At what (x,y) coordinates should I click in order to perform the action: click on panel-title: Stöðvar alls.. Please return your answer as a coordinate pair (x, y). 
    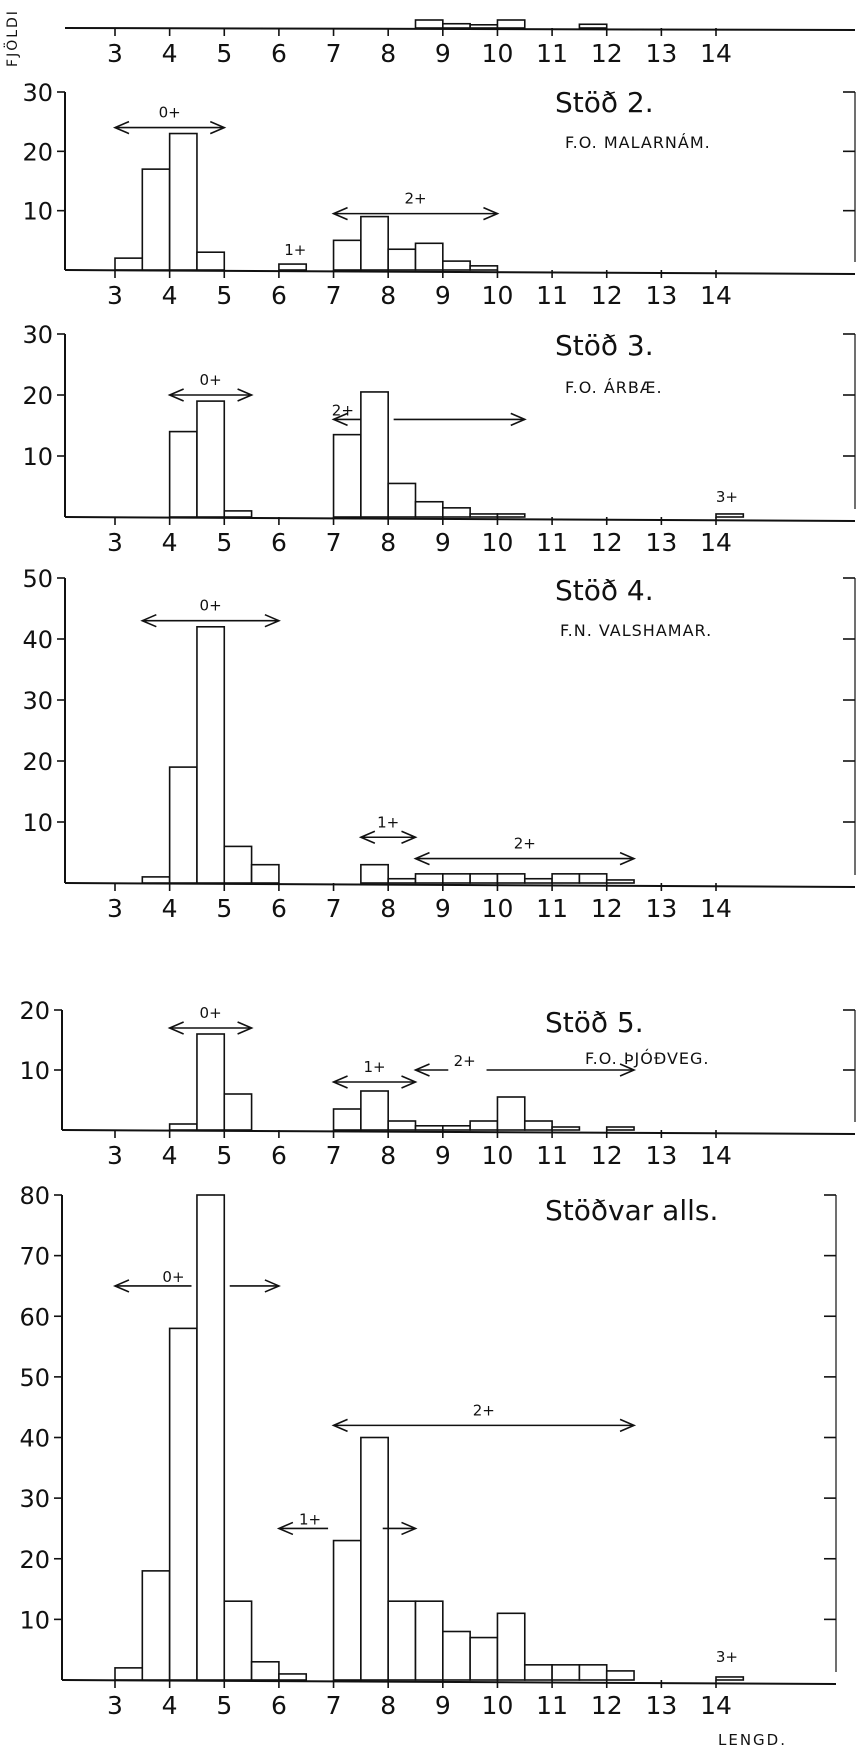
    Looking at the image, I should click on (631, 1210).